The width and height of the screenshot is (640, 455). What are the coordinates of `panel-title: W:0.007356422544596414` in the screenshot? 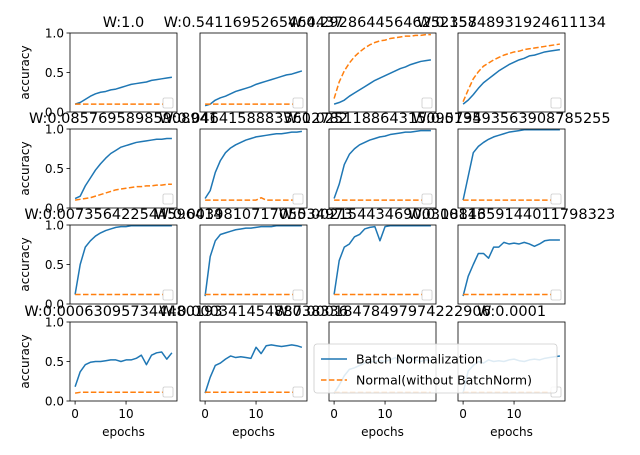 It's located at (123, 215).